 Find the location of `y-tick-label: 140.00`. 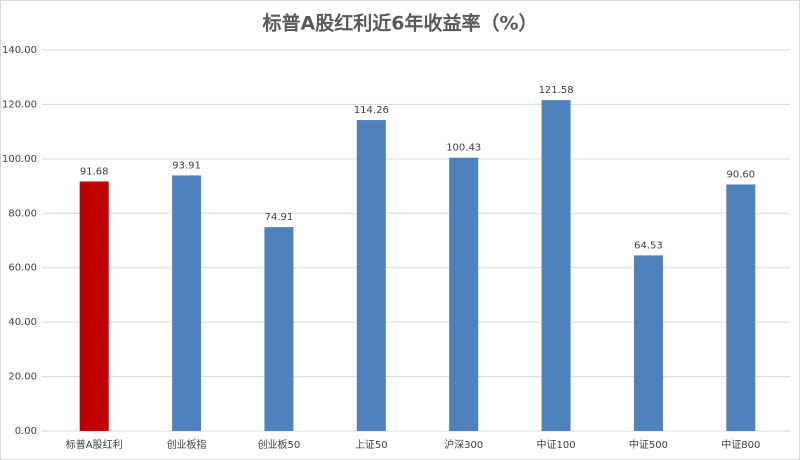

y-tick-label: 140.00 is located at coordinates (19, 50).